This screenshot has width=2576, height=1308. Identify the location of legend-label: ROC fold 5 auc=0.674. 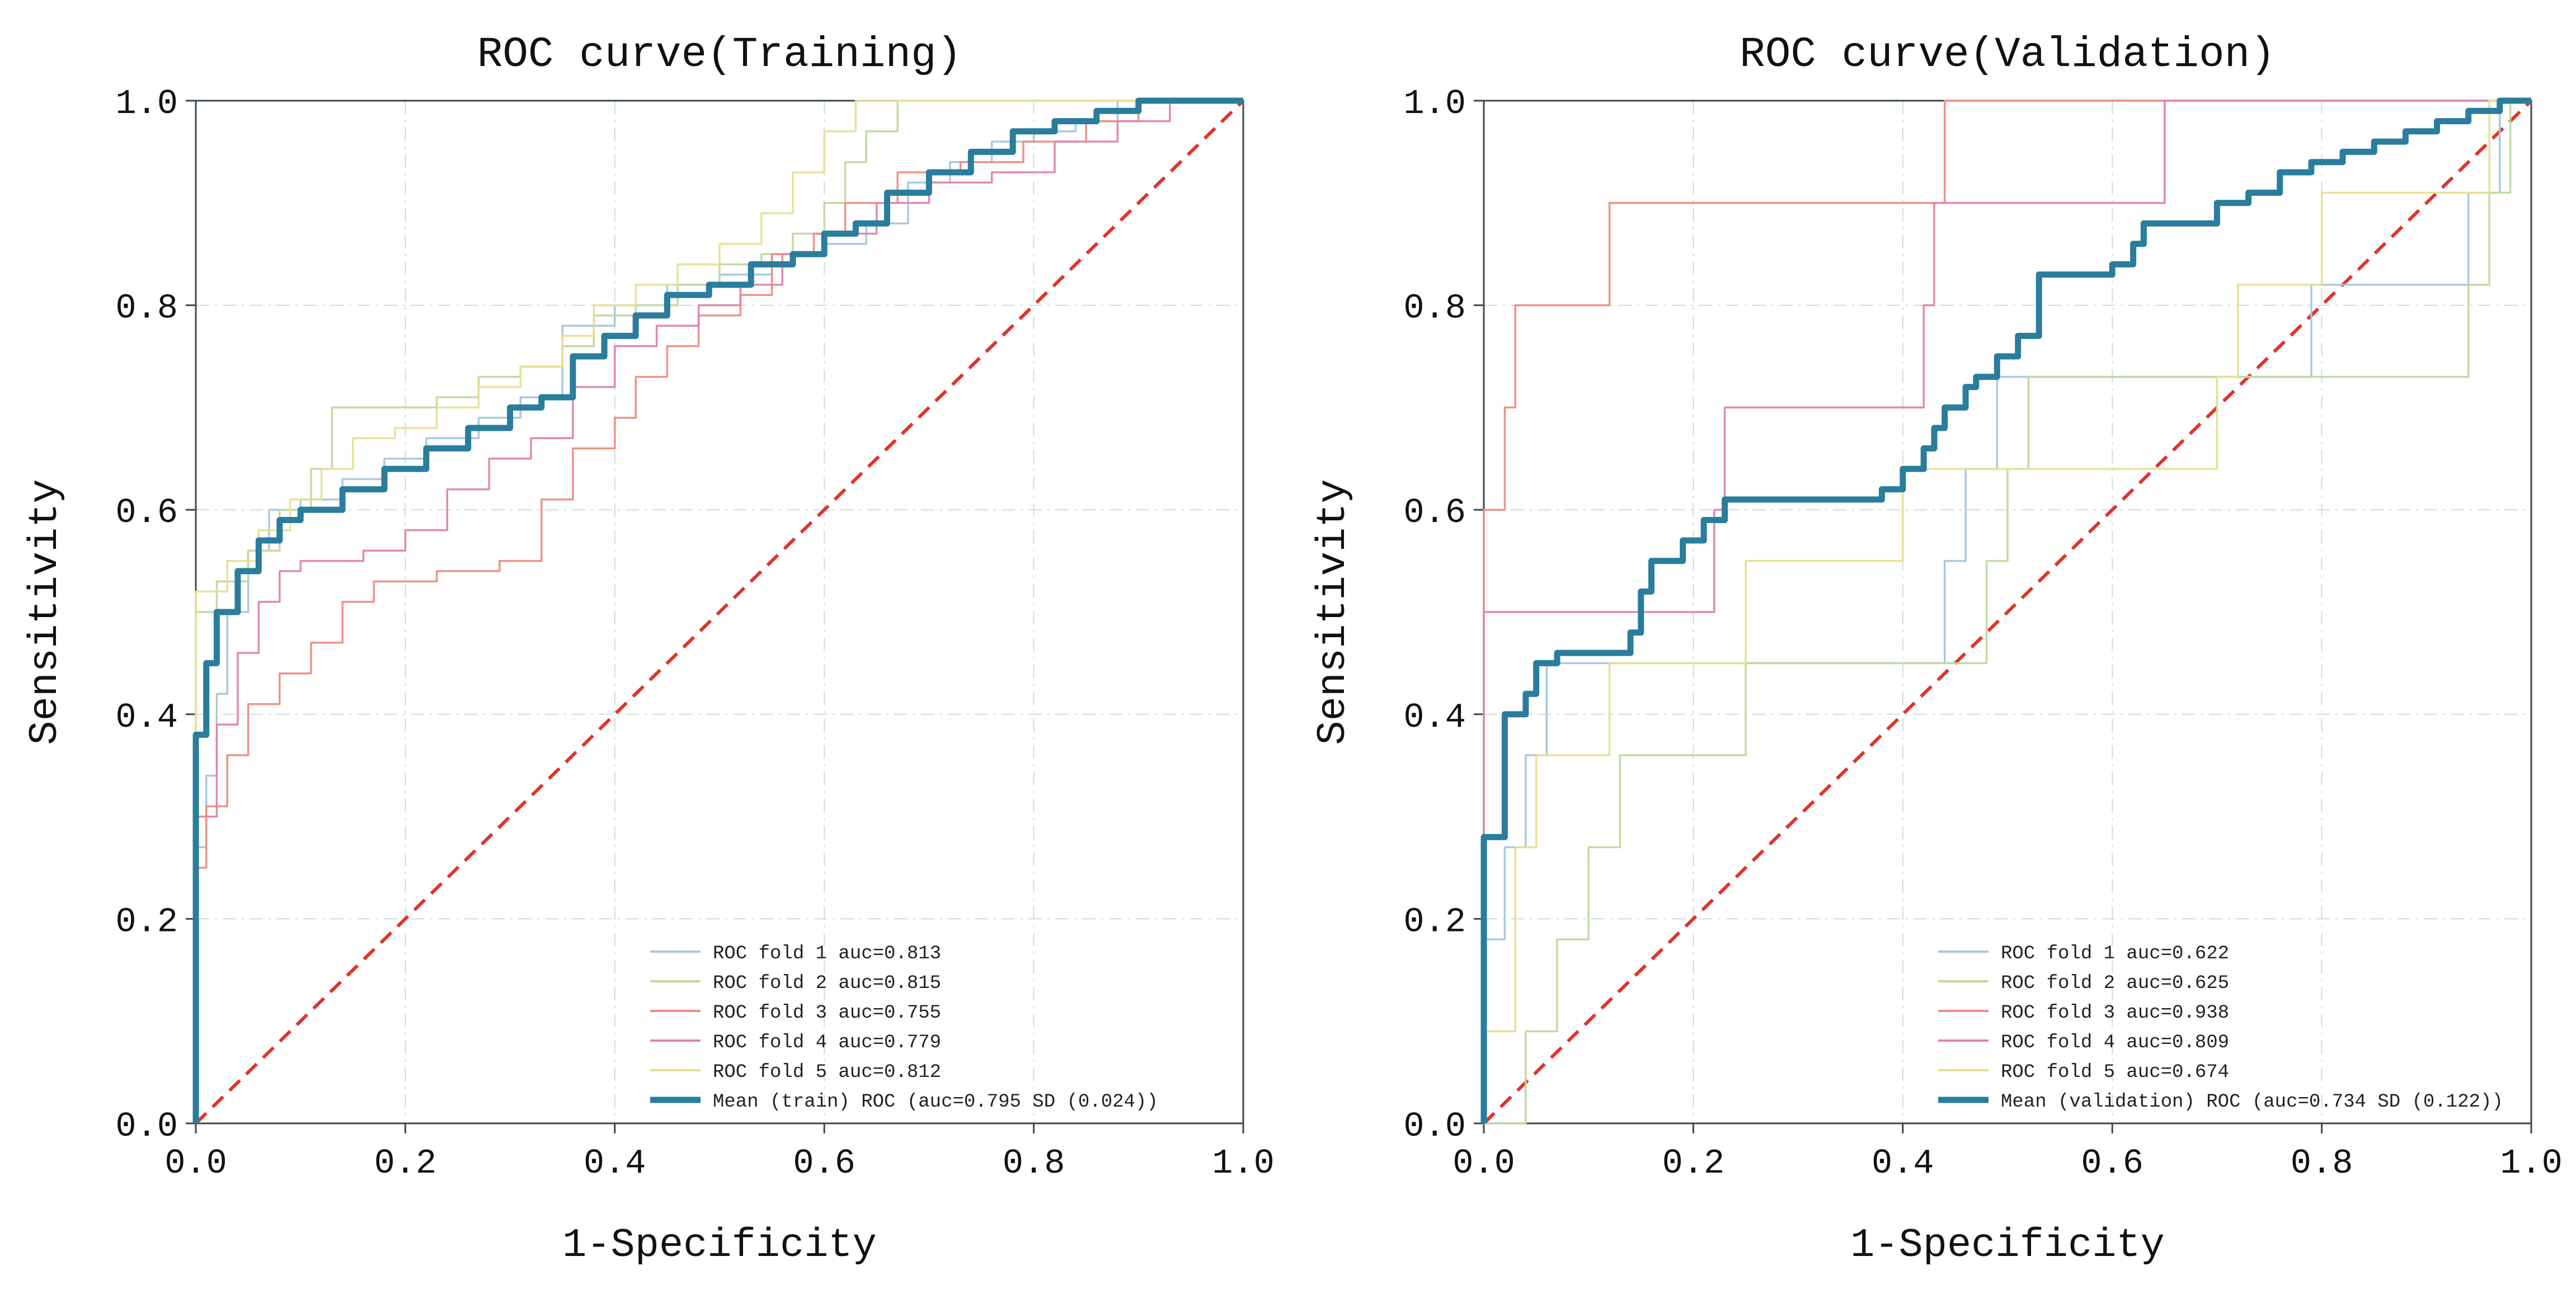
(2115, 1072).